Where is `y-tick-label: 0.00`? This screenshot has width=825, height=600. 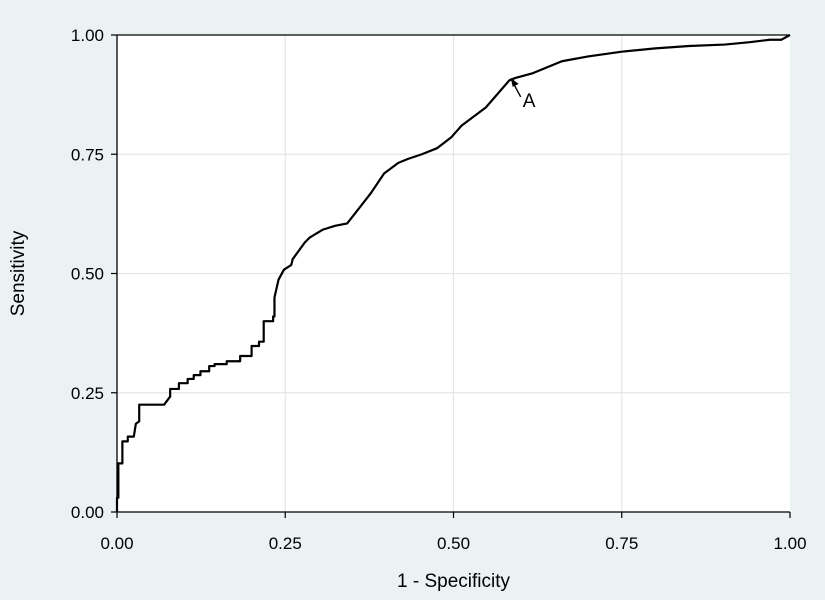 y-tick-label: 0.00 is located at coordinates (87, 512).